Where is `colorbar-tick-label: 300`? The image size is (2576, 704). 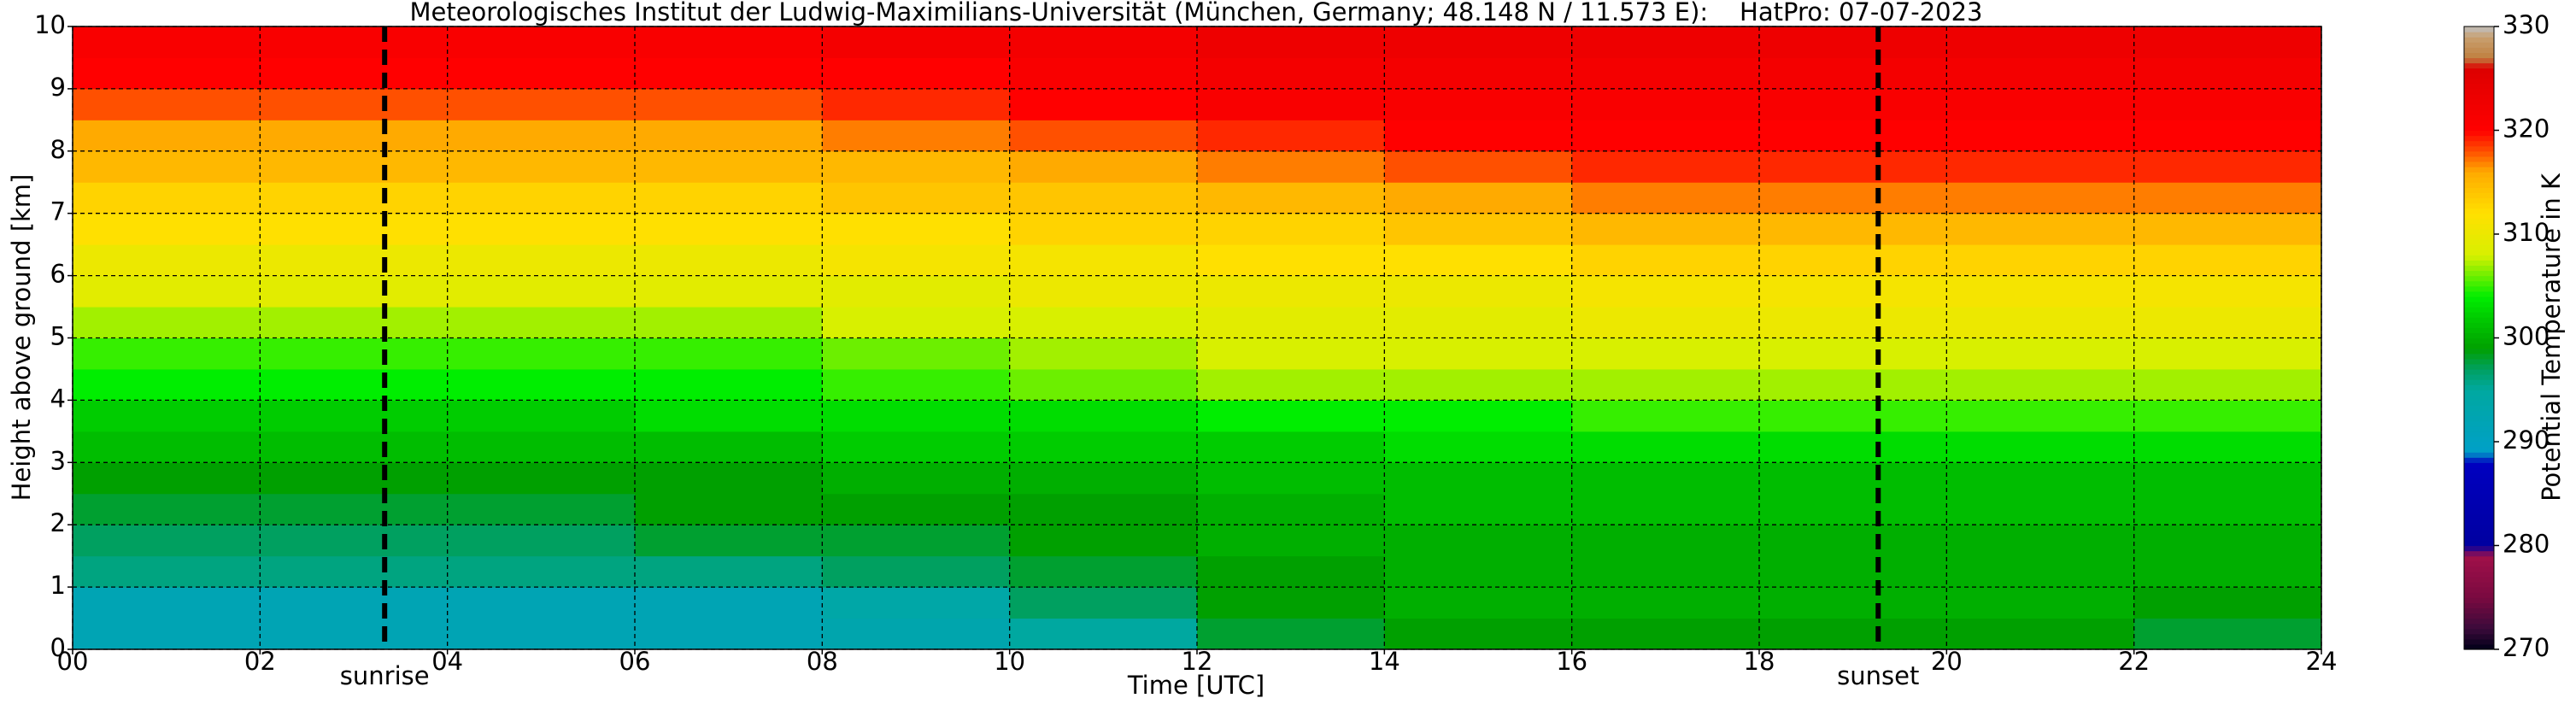
colorbar-tick-label: 300 is located at coordinates (2526, 336).